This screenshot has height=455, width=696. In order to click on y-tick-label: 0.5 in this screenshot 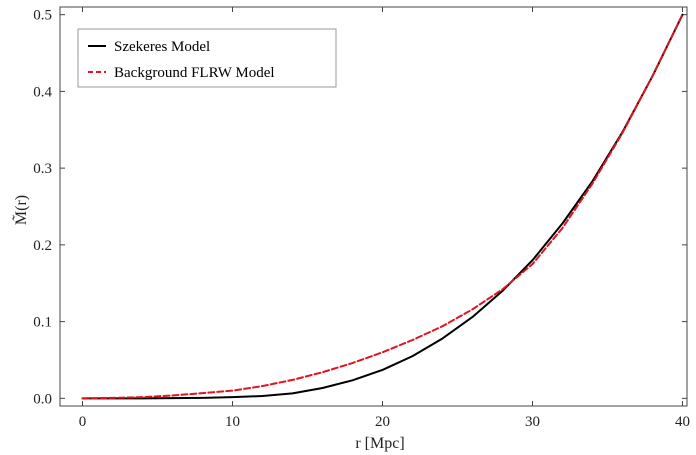, I will do `click(42, 16)`.